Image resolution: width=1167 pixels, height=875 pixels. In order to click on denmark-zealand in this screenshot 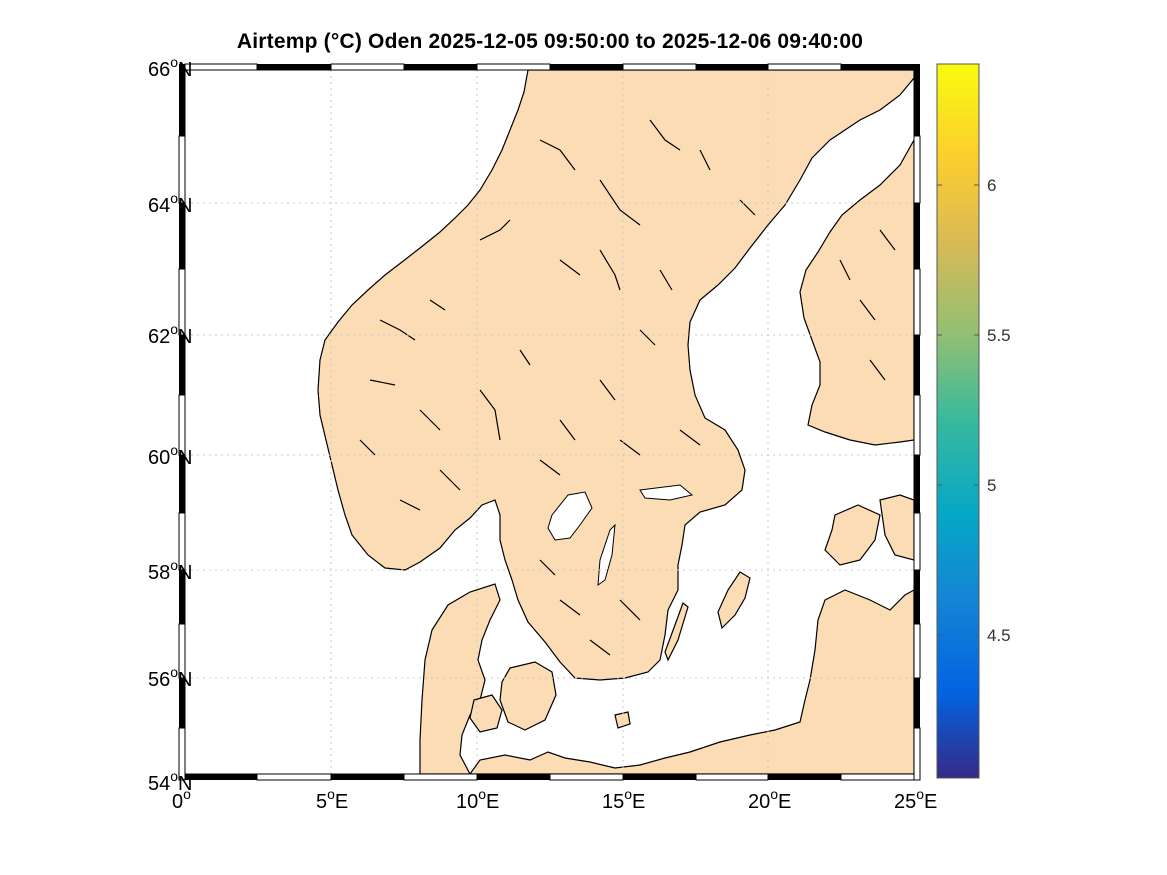, I will do `click(528, 696)`.